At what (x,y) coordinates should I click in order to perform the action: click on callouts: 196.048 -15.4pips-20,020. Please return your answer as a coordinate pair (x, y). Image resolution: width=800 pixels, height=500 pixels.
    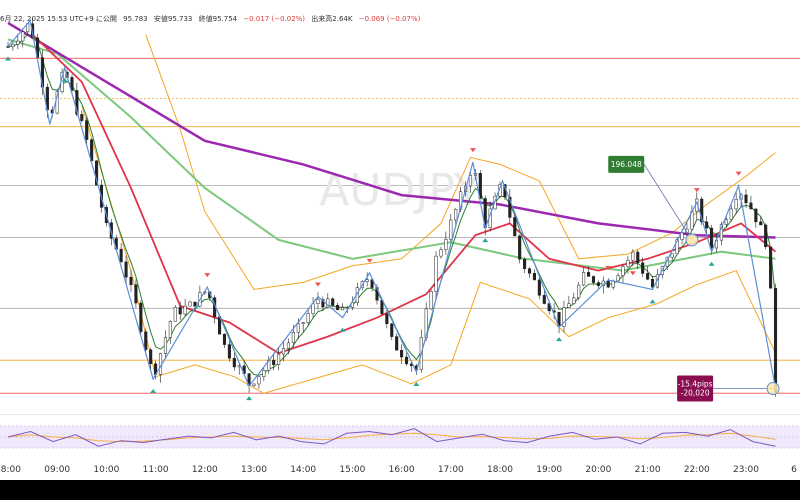
    Looking at the image, I should click on (694, 278).